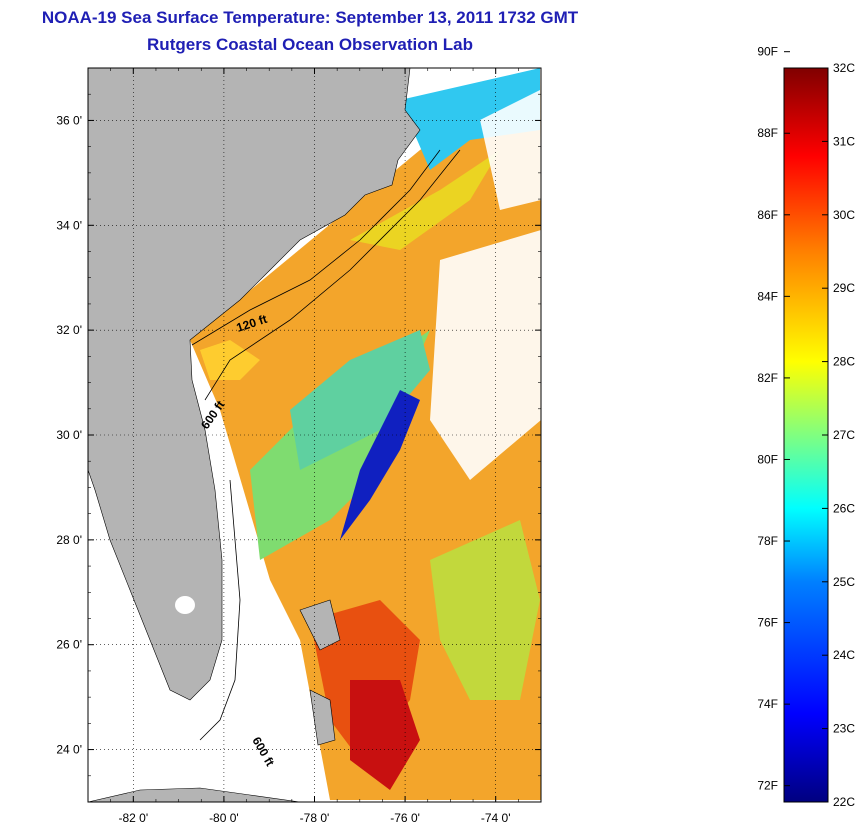 The height and width of the screenshot is (832, 865). Describe the element at coordinates (315, 818) in the screenshot. I see `lon-tick-label: -78 0'` at that location.